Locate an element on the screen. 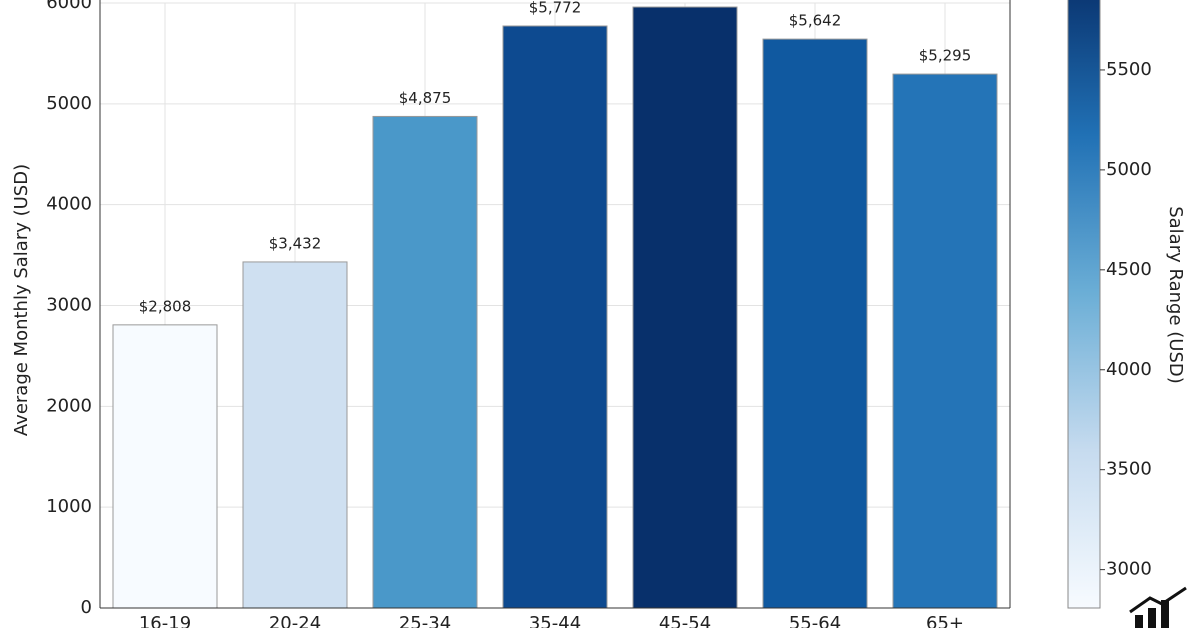 The image size is (1196, 628). colorbar-tick-label: 3000 is located at coordinates (1129, 569).